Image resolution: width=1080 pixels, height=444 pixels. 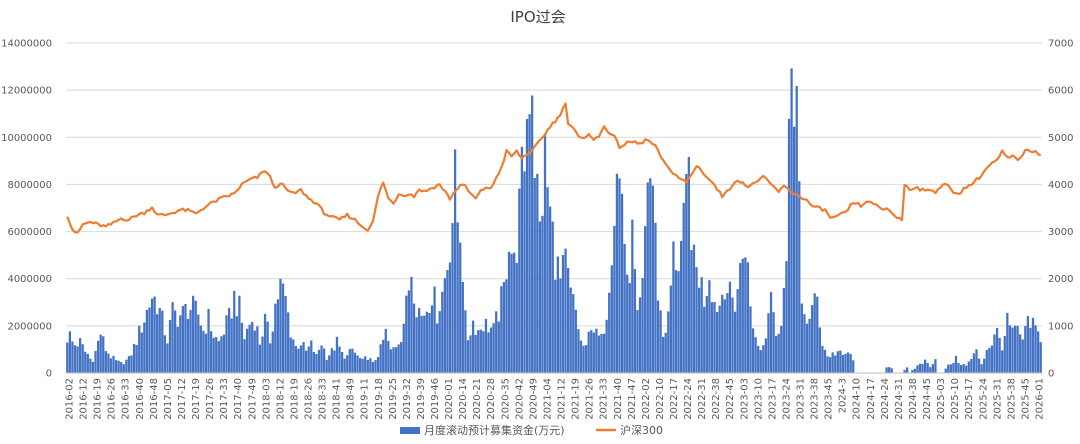 I want to click on x-tick-label: 2021-26, so click(x=590, y=399).